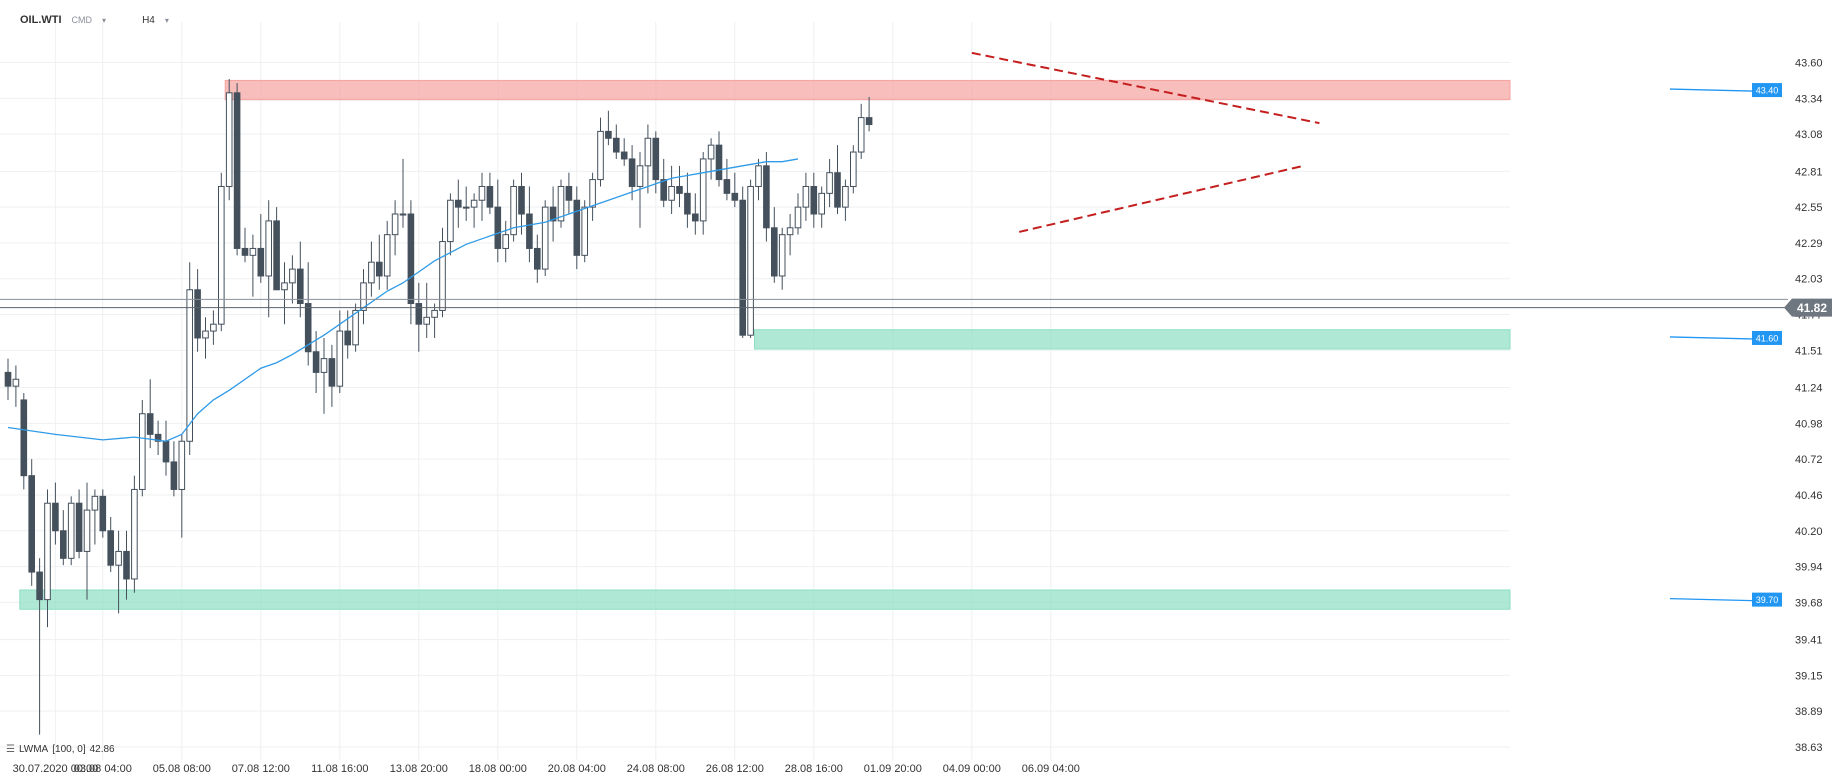  Describe the element at coordinates (148, 20) in the screenshot. I see `timeframe-selector: H4` at that location.